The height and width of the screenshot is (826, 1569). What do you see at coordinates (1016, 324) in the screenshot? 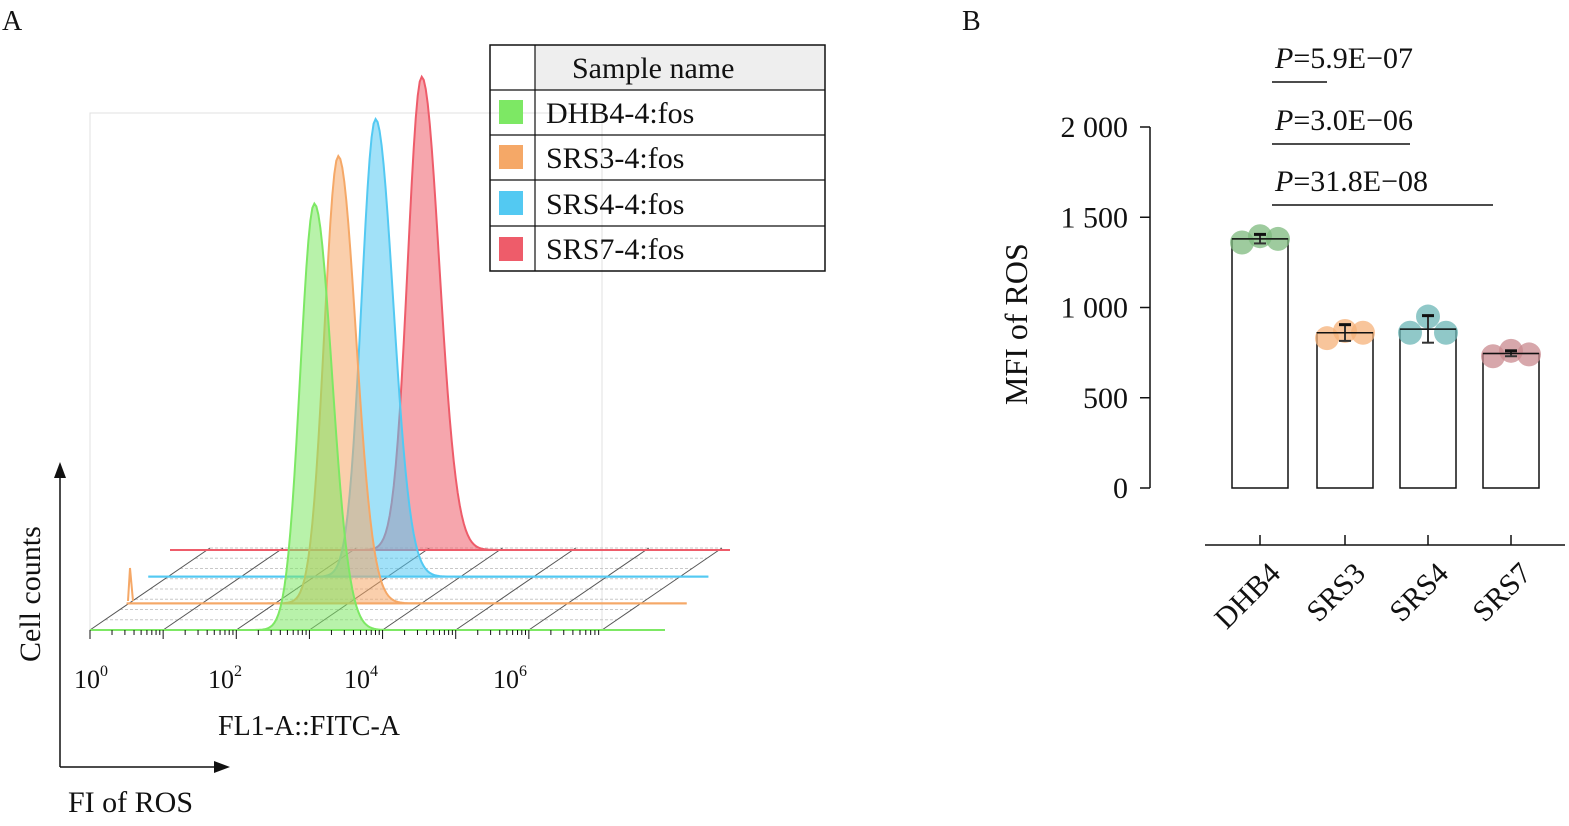
I see `bar-y-label: MFI of ROS` at bounding box center [1016, 324].